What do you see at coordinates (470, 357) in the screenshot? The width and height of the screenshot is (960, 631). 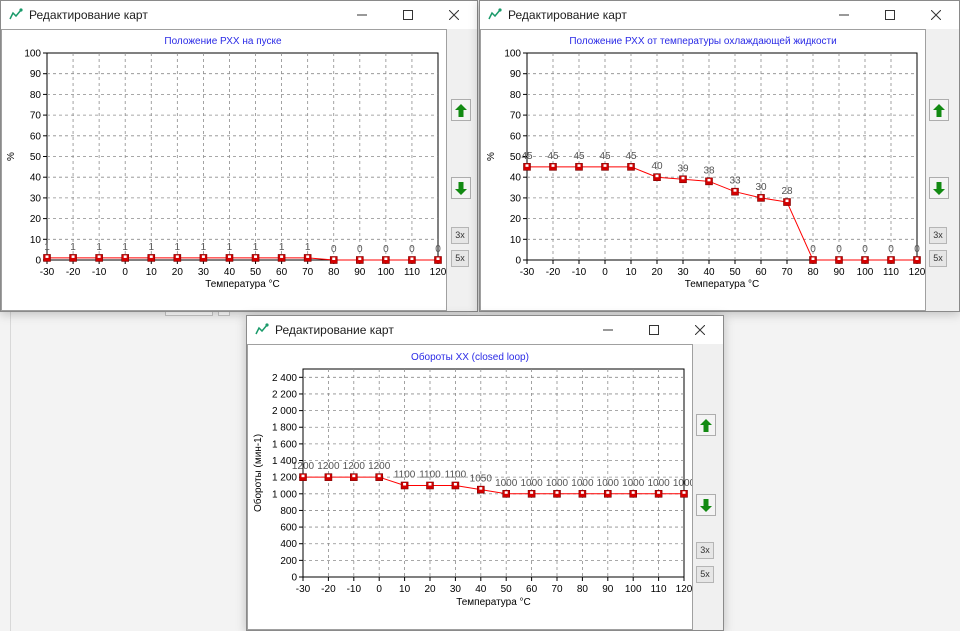 I see `chart-title: Обороты ХХ (closed loop)` at bounding box center [470, 357].